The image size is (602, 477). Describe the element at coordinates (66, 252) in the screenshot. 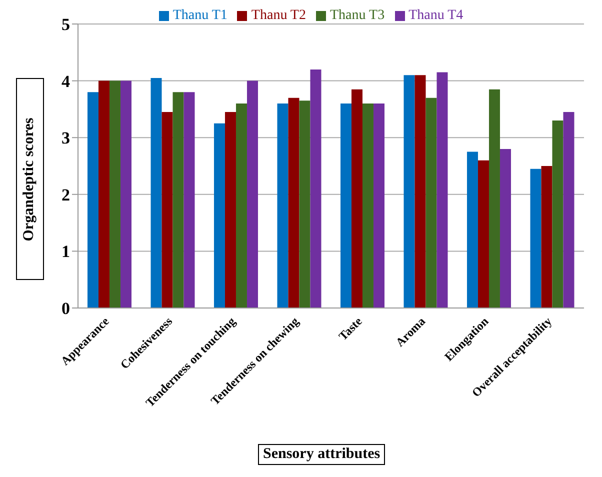

I see `y-tick-label: 1` at that location.